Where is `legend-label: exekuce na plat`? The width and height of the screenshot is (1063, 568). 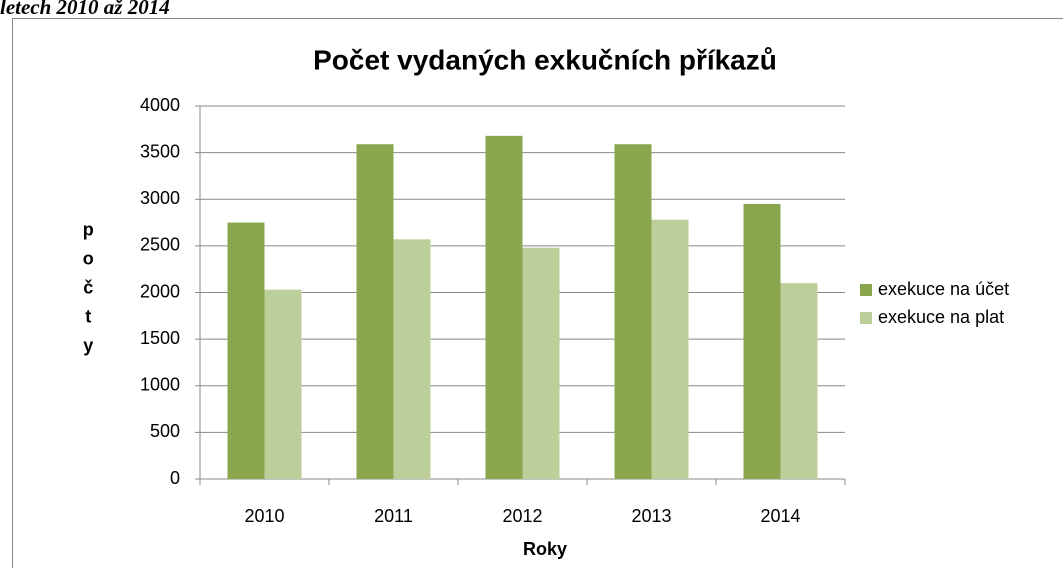
legend-label: exekuce na plat is located at coordinates (941, 317).